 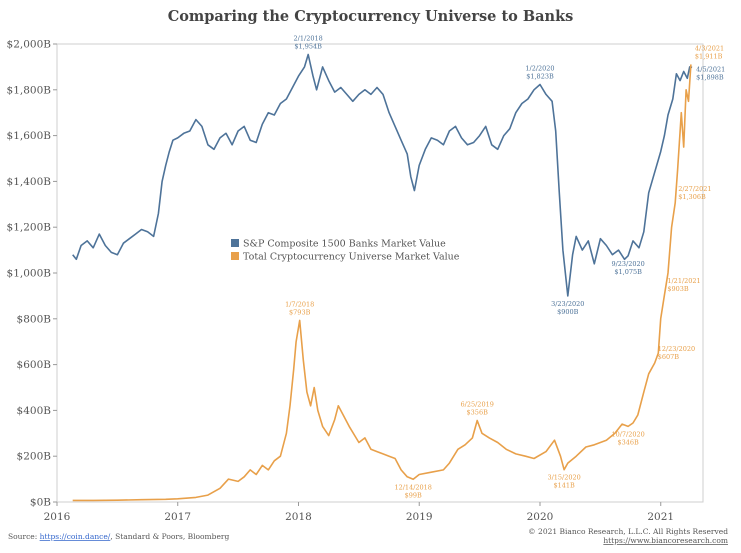 I want to click on legend-swatch-banks, so click(x=235, y=243).